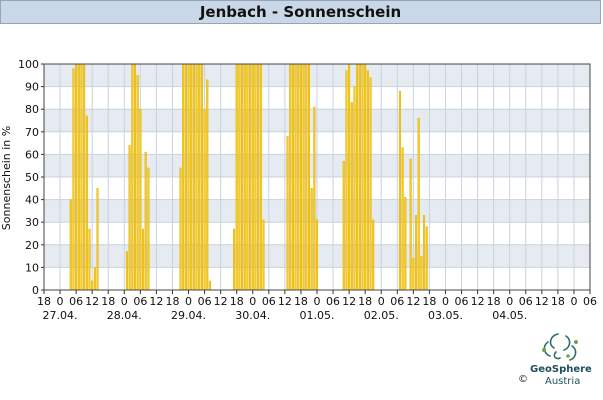 Image resolution: width=603 pixels, height=400 pixels. Describe the element at coordinates (32, 177) in the screenshot. I see `y-tick-label: 50` at that location.